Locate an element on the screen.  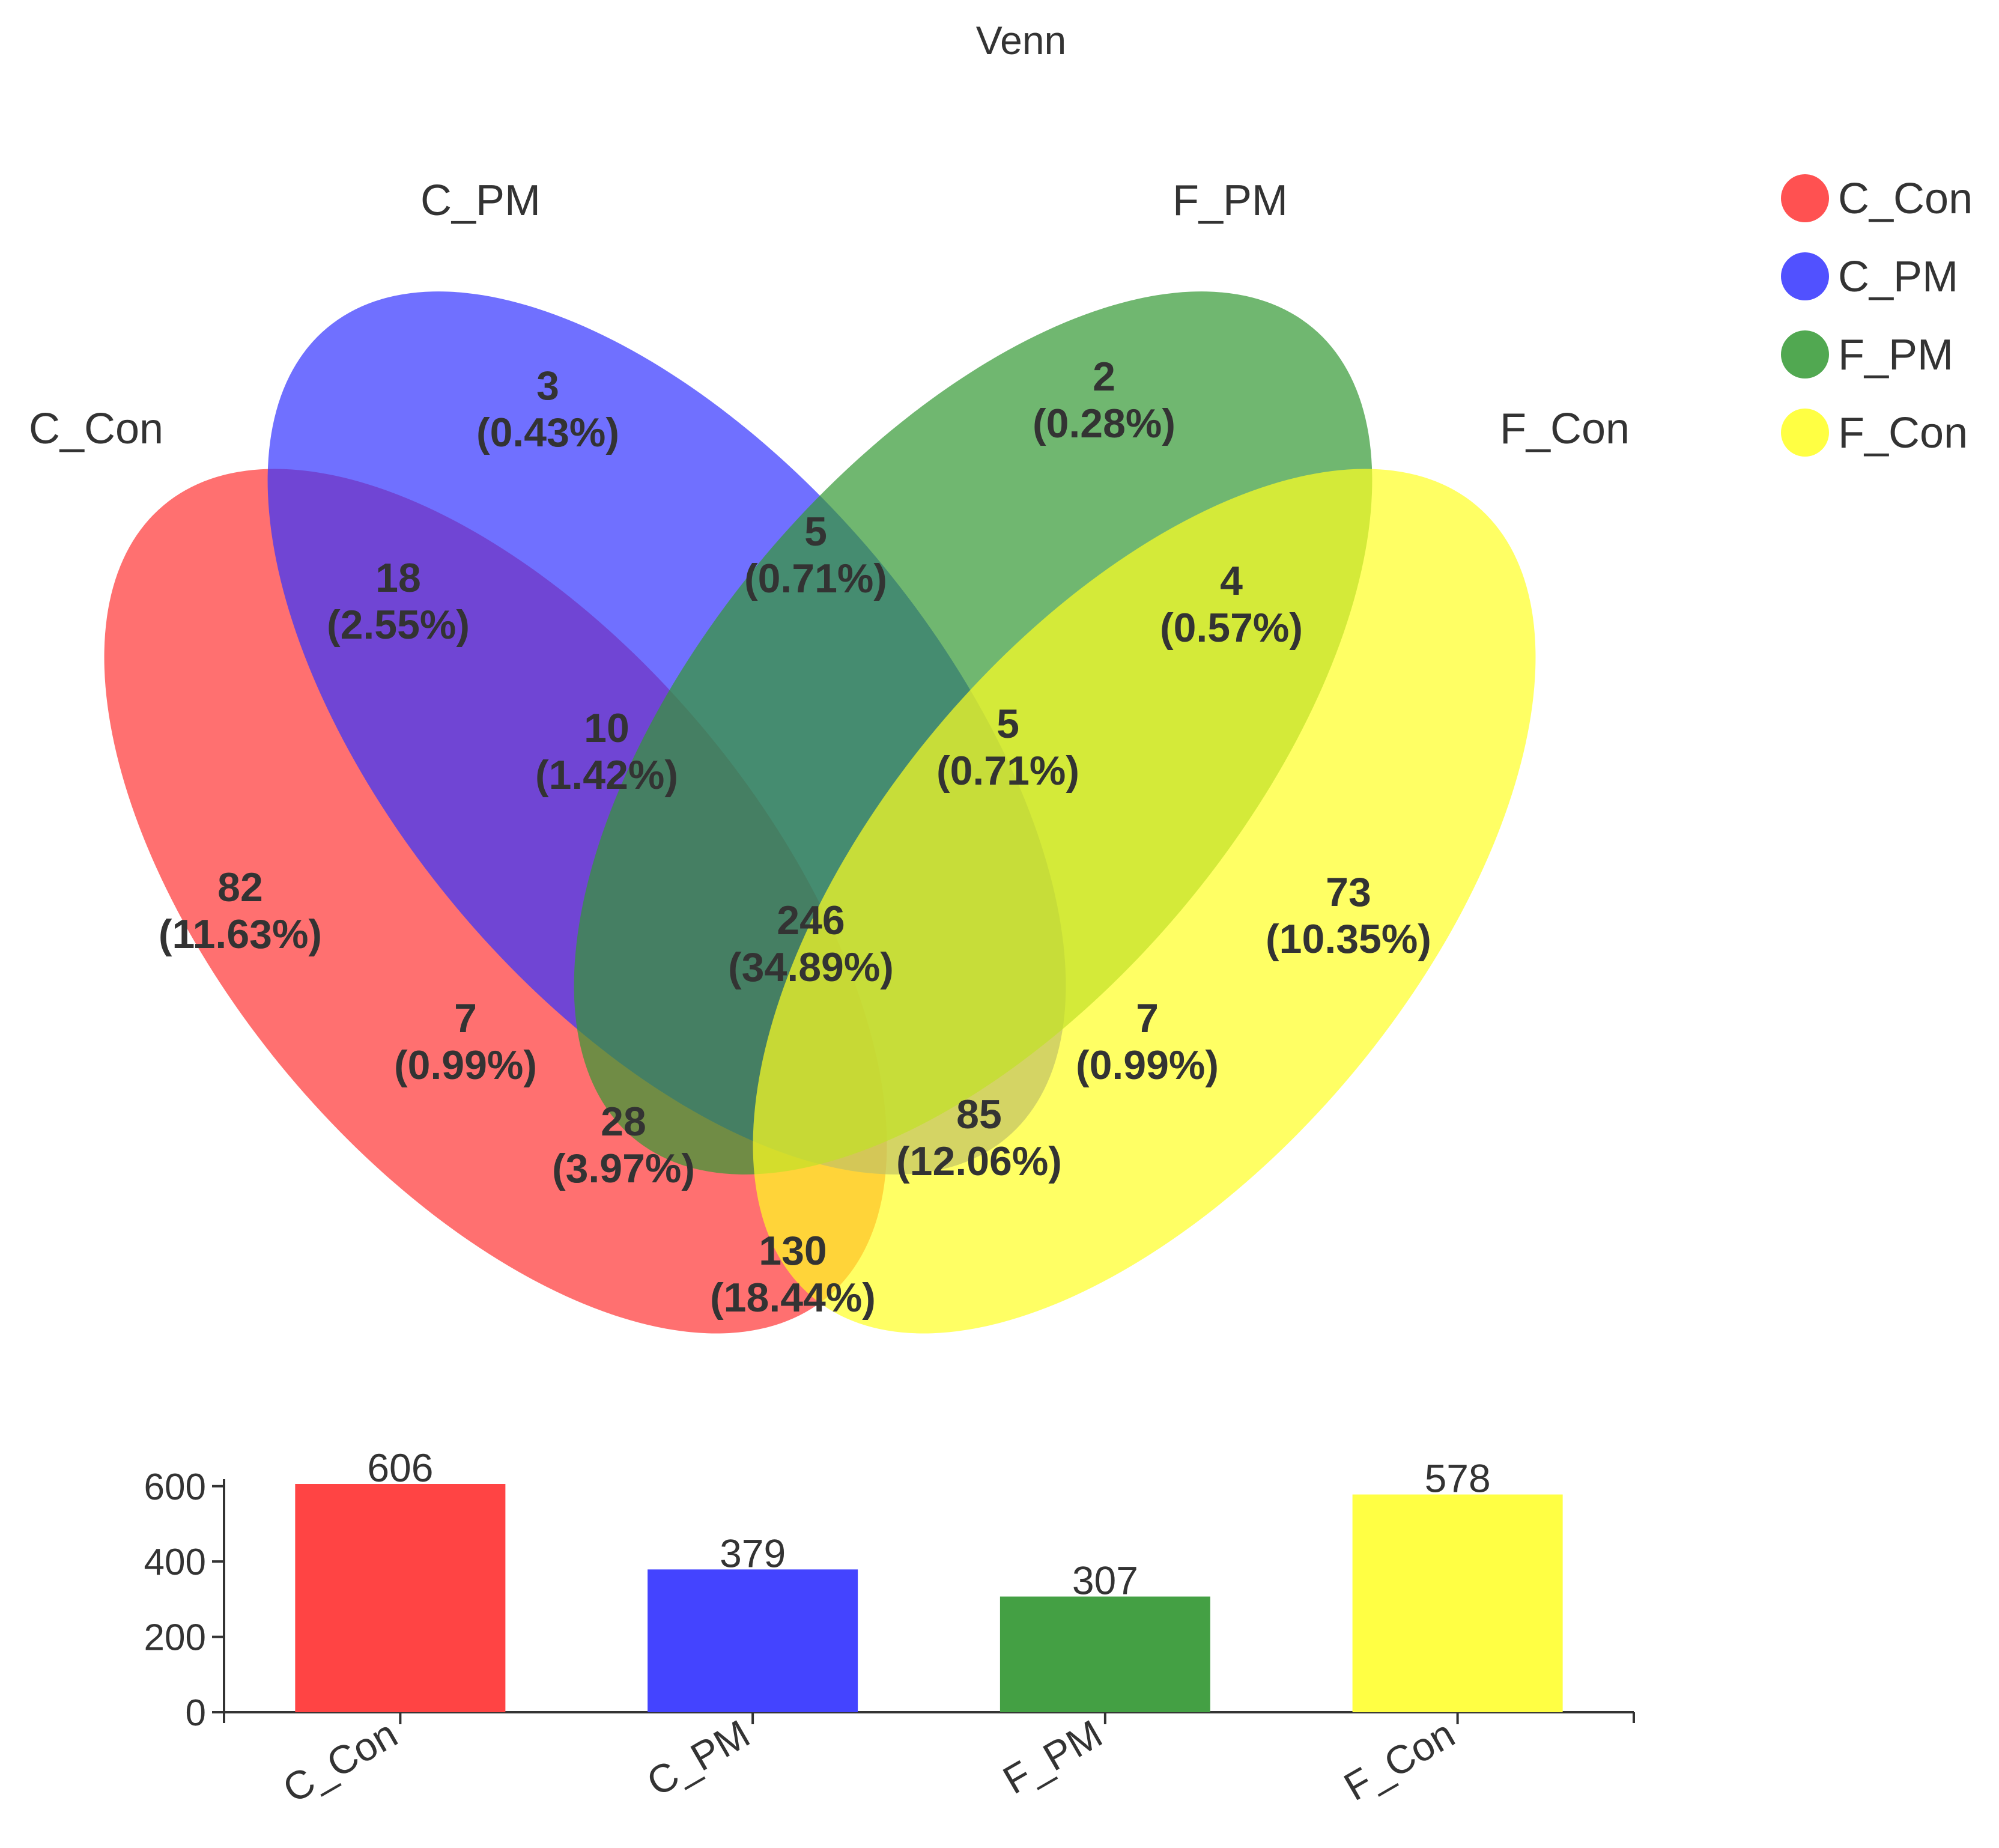
x-tick-label-c-con: C_Con is located at coordinates (339, 1761).